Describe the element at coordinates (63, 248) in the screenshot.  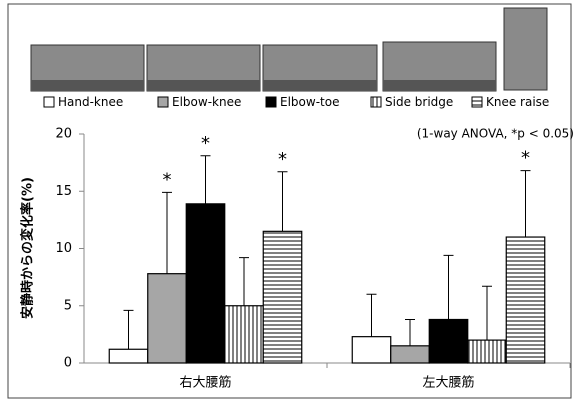
I see `y-tick-label: 10` at that location.